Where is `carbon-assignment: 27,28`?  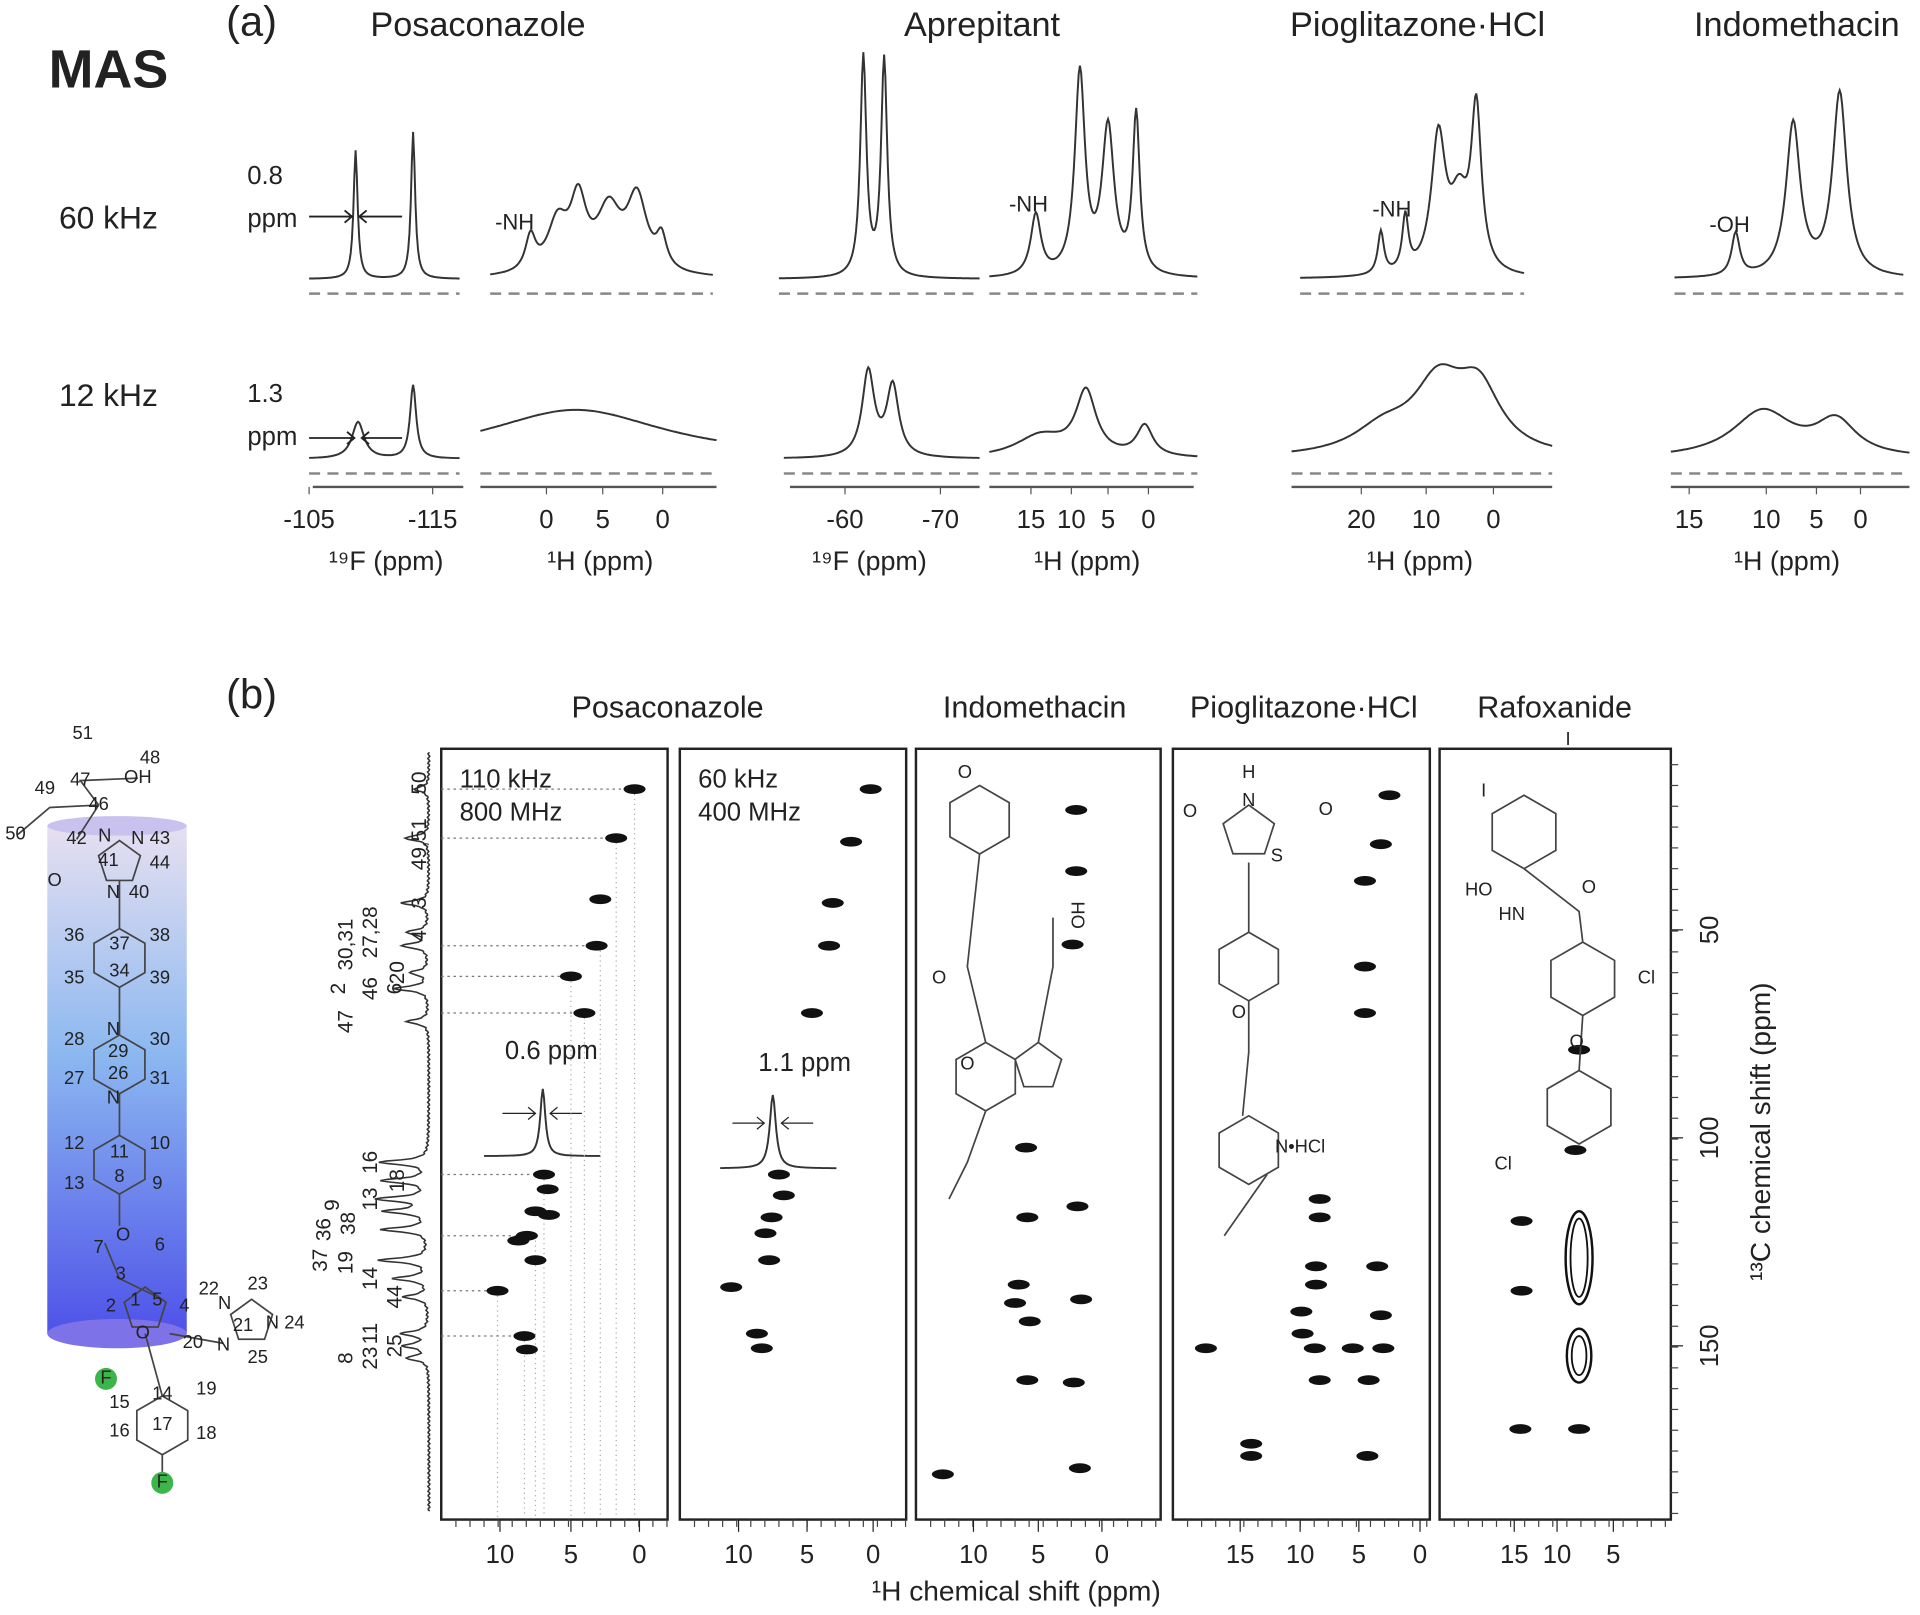 carbon-assignment: 27,28 is located at coordinates (370, 932).